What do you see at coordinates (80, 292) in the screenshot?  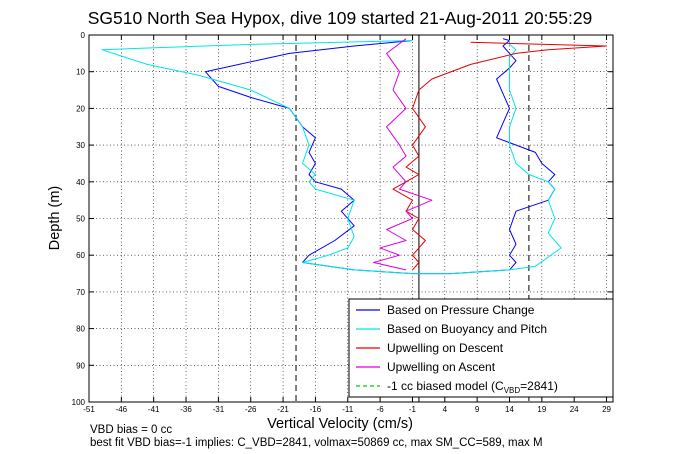 I see `y-tick-label: 70` at bounding box center [80, 292].